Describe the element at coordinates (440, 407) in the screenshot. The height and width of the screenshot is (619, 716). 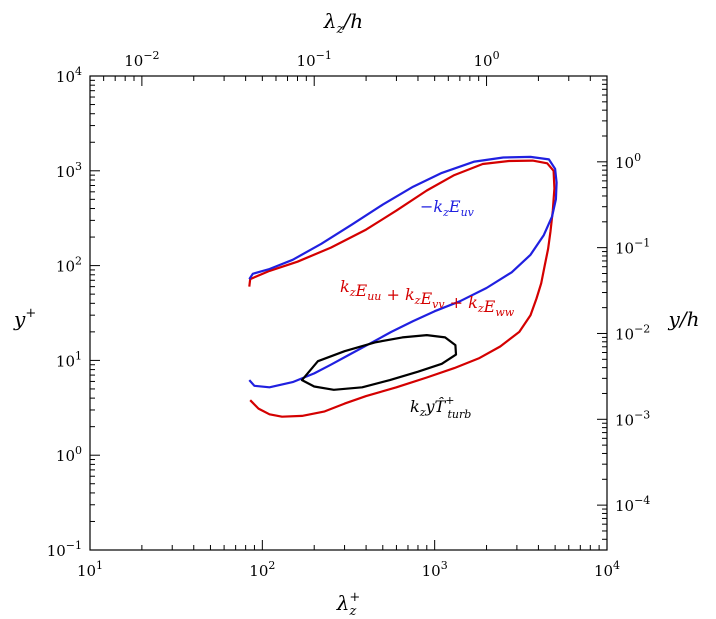
I see `label-kzyTturb: kzyT̂+ turb` at that location.